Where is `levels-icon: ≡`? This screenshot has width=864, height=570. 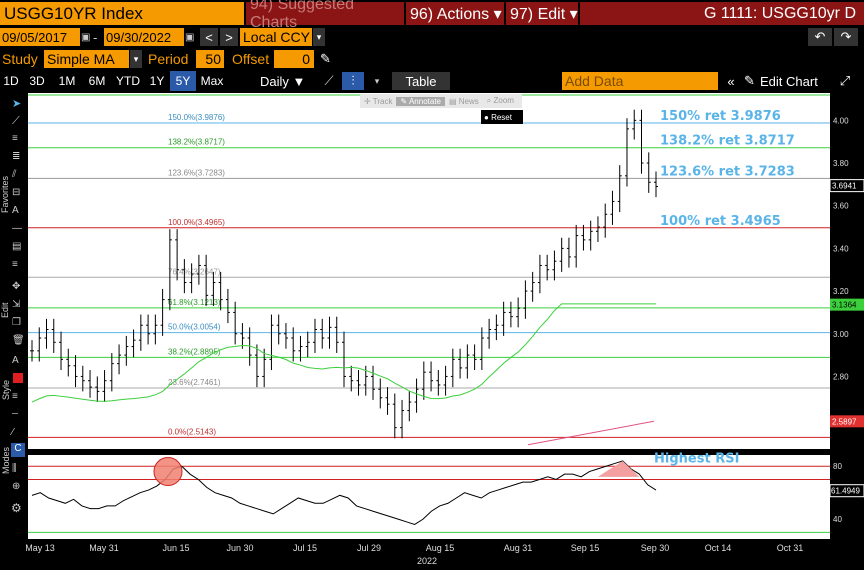
levels-icon: ≡ is located at coordinates (15, 264).